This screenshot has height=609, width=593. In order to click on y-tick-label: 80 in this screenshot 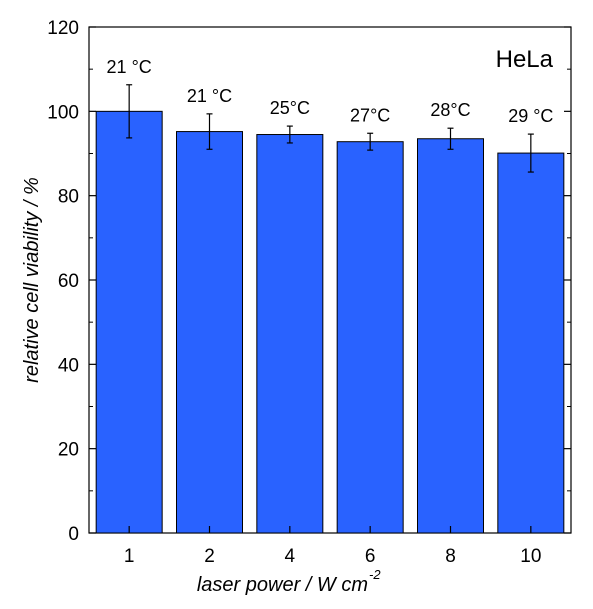, I will do `click(68, 197)`.